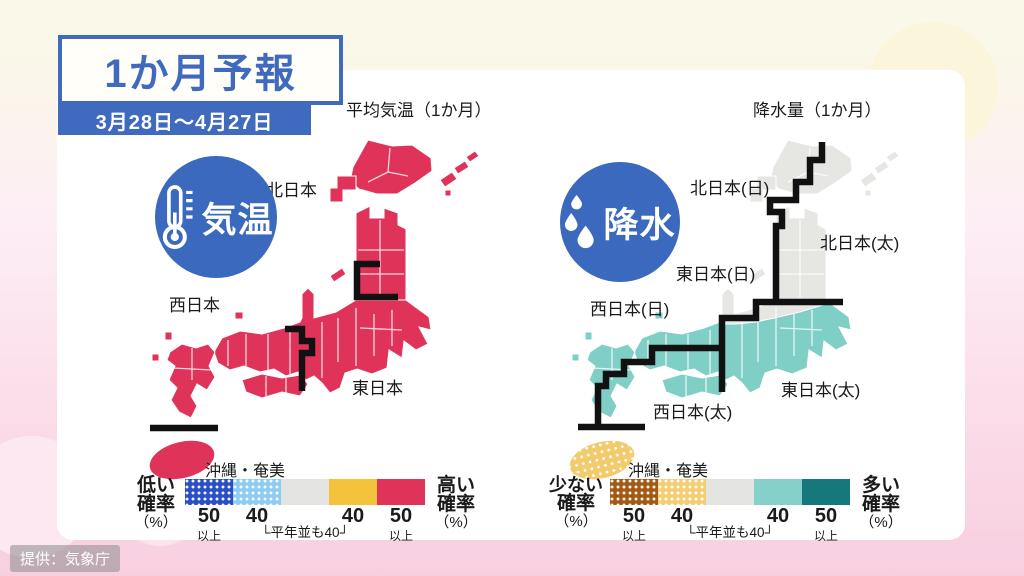 The image size is (1024, 576). What do you see at coordinates (716, 274) in the screenshot?
I see `label-east-japan-sea: 東日本(日)` at bounding box center [716, 274].